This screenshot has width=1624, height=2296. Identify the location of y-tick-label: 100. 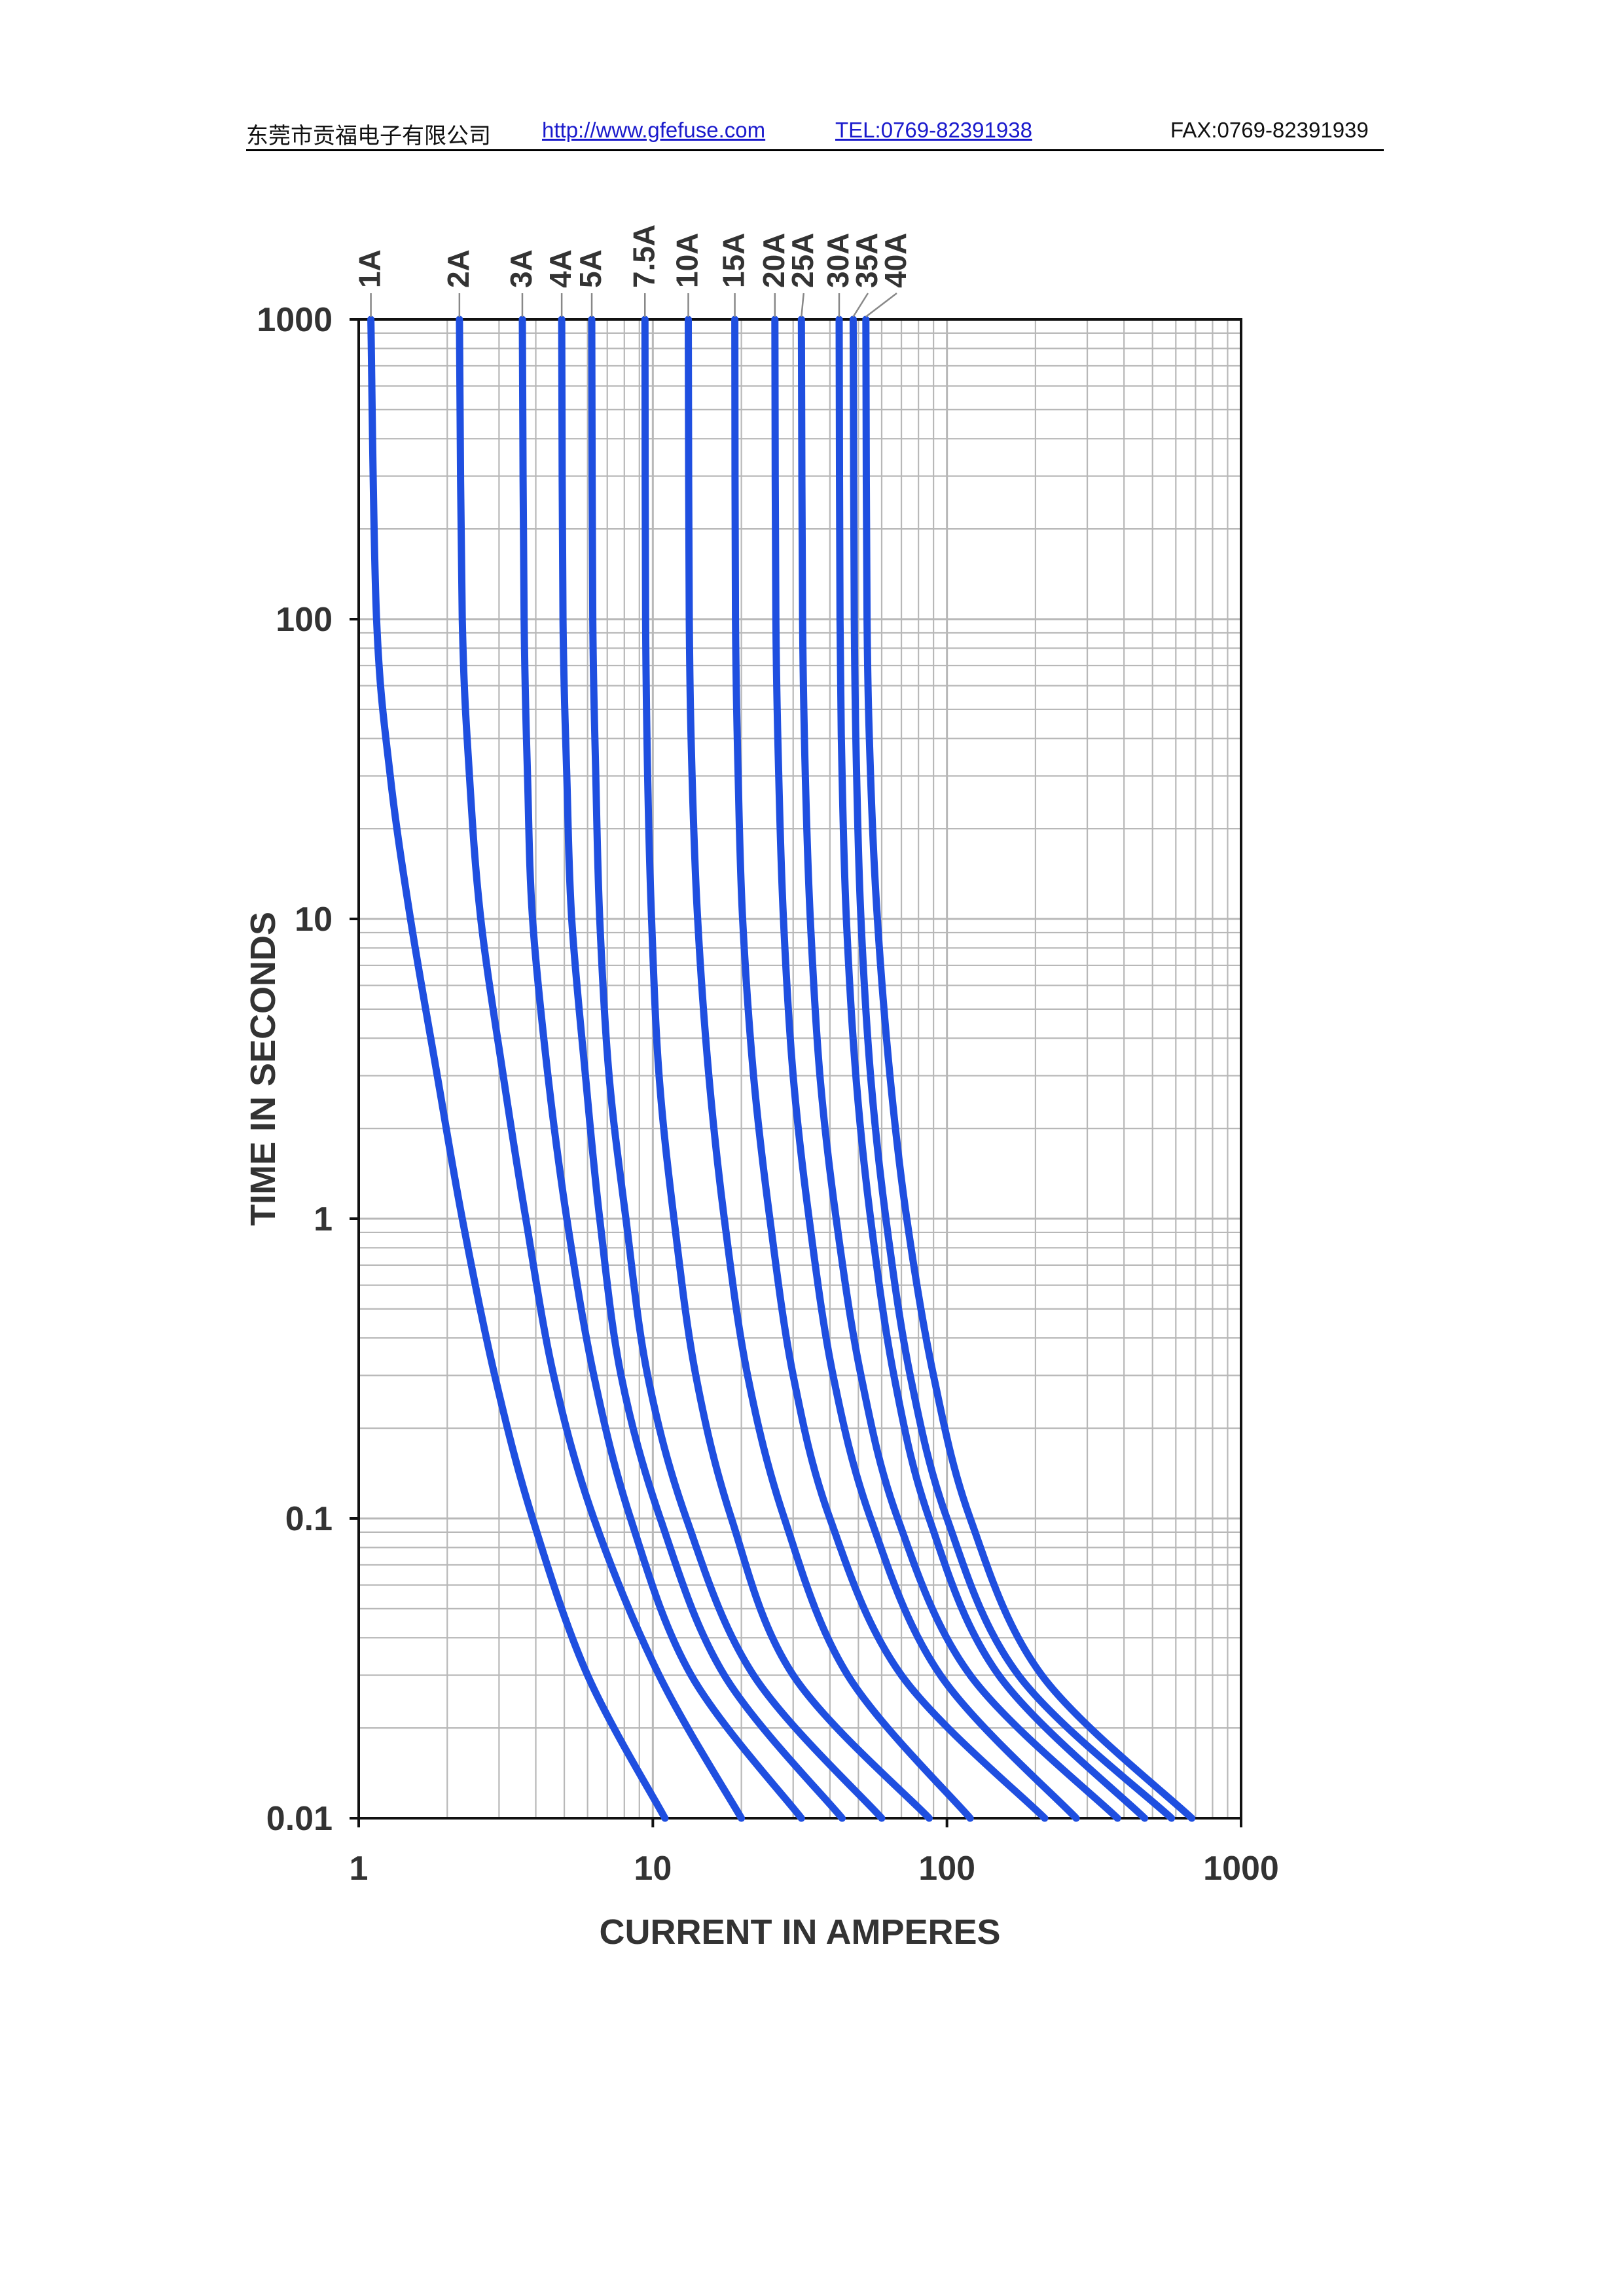
(304, 620).